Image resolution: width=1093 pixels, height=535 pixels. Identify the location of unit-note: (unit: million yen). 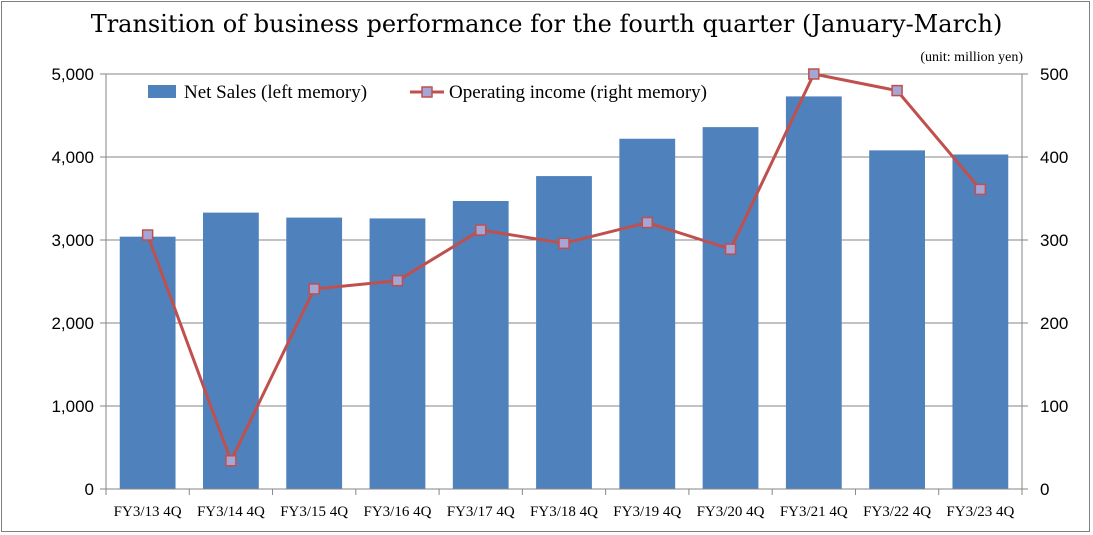
(971, 57).